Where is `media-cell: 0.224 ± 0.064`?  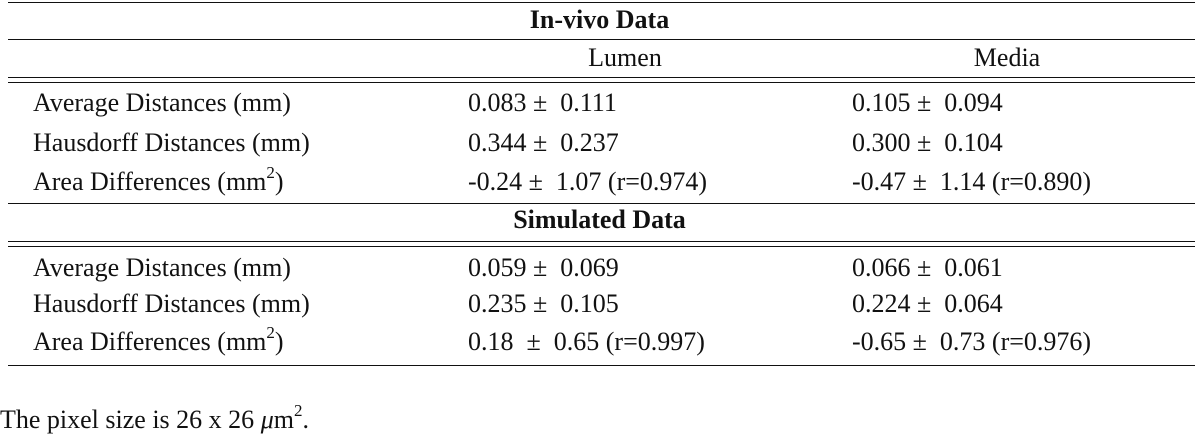 media-cell: 0.224 ± 0.064 is located at coordinates (927, 303).